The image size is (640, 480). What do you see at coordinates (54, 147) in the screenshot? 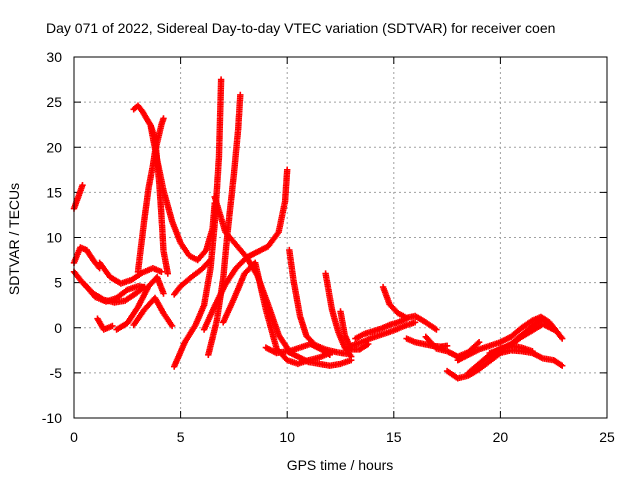
I see `y-tick-label-20: 20` at bounding box center [54, 147].